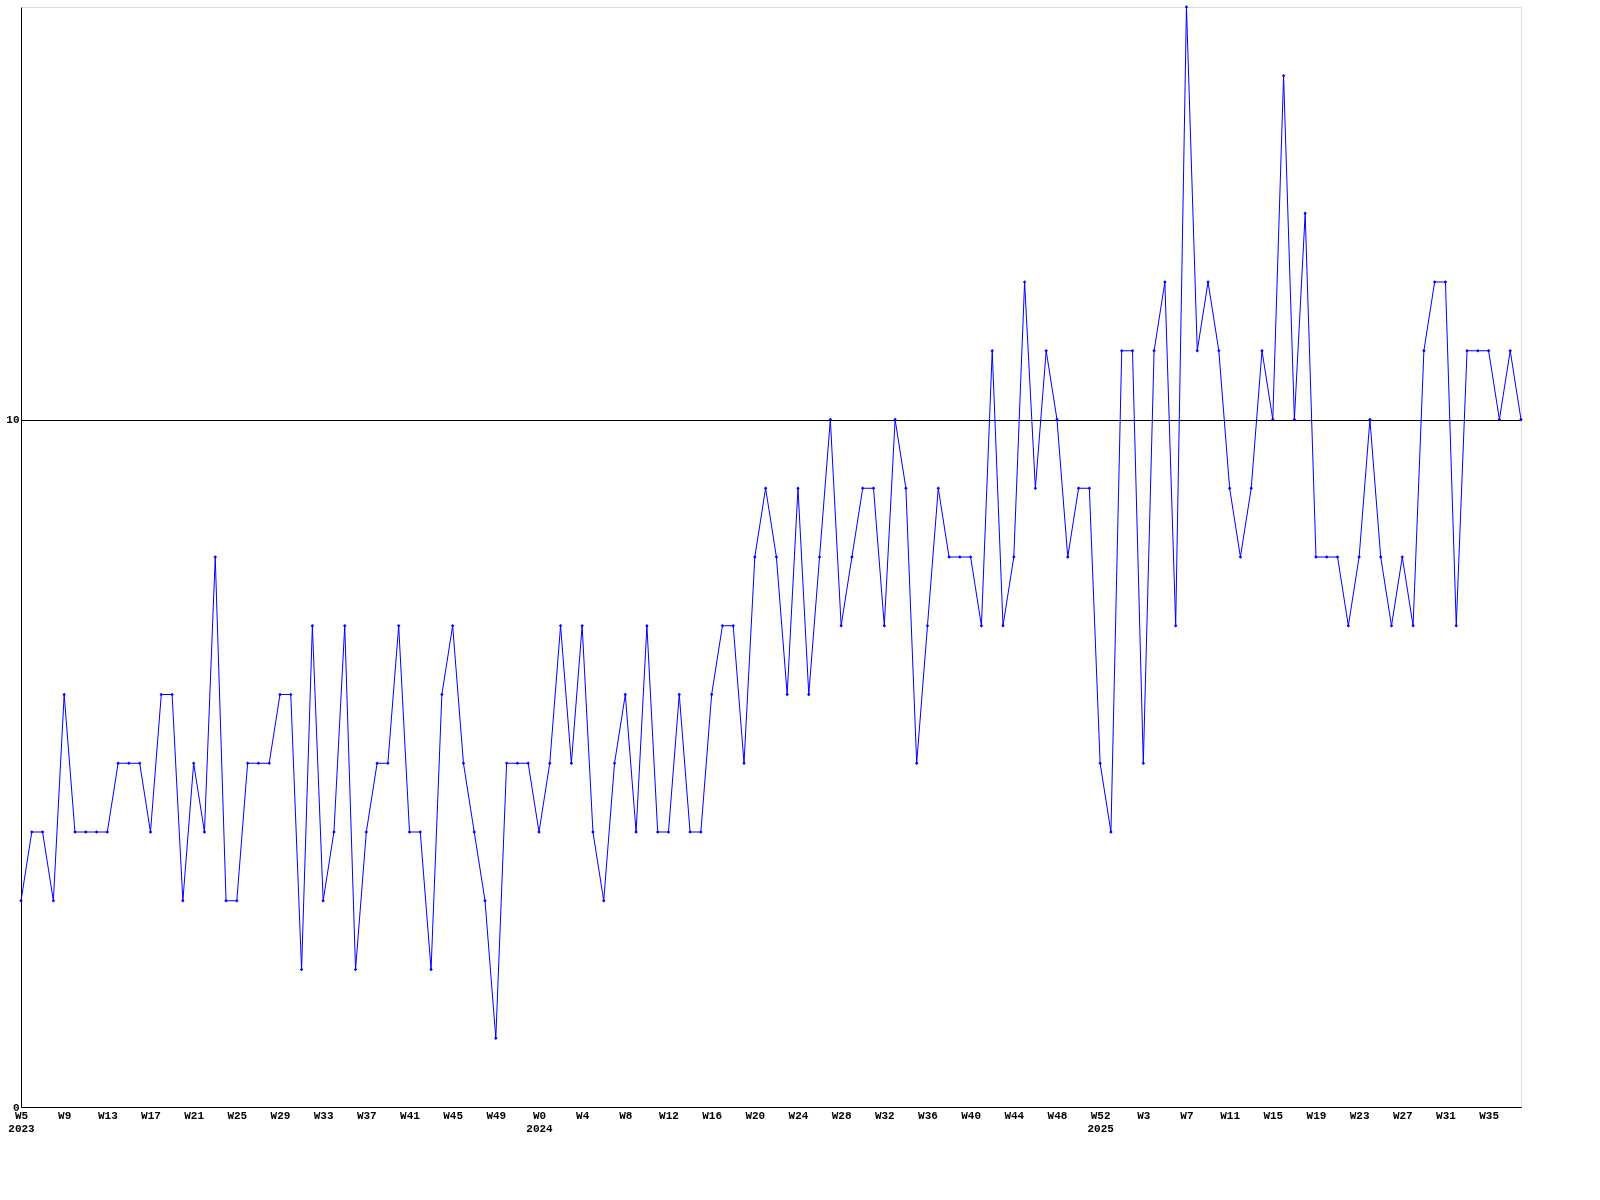 This screenshot has height=1200, width=1600. Describe the element at coordinates (1402, 1115) in the screenshot. I see `x-tick-label: W27` at that location.